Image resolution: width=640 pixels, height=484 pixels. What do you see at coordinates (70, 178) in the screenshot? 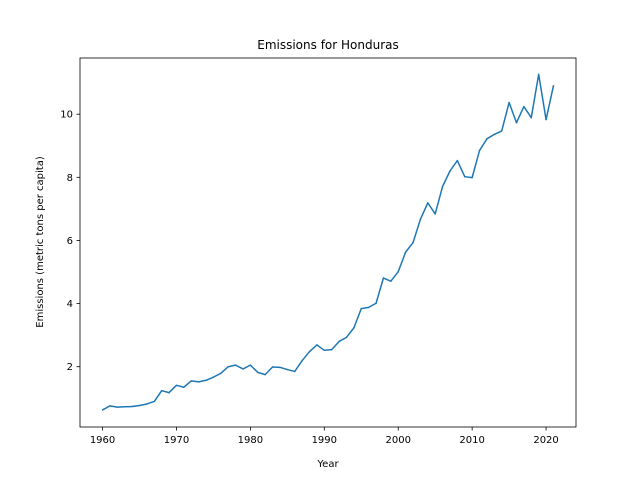
I see `y-tick-label: 8` at bounding box center [70, 178].